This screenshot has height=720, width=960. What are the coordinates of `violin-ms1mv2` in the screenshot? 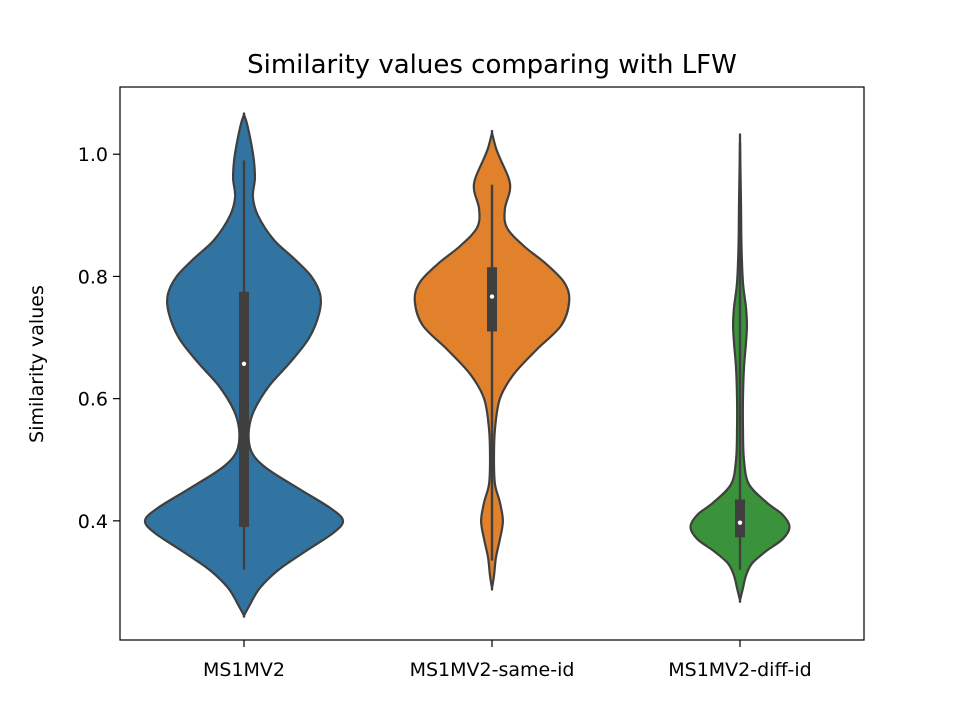 It's located at (244, 365).